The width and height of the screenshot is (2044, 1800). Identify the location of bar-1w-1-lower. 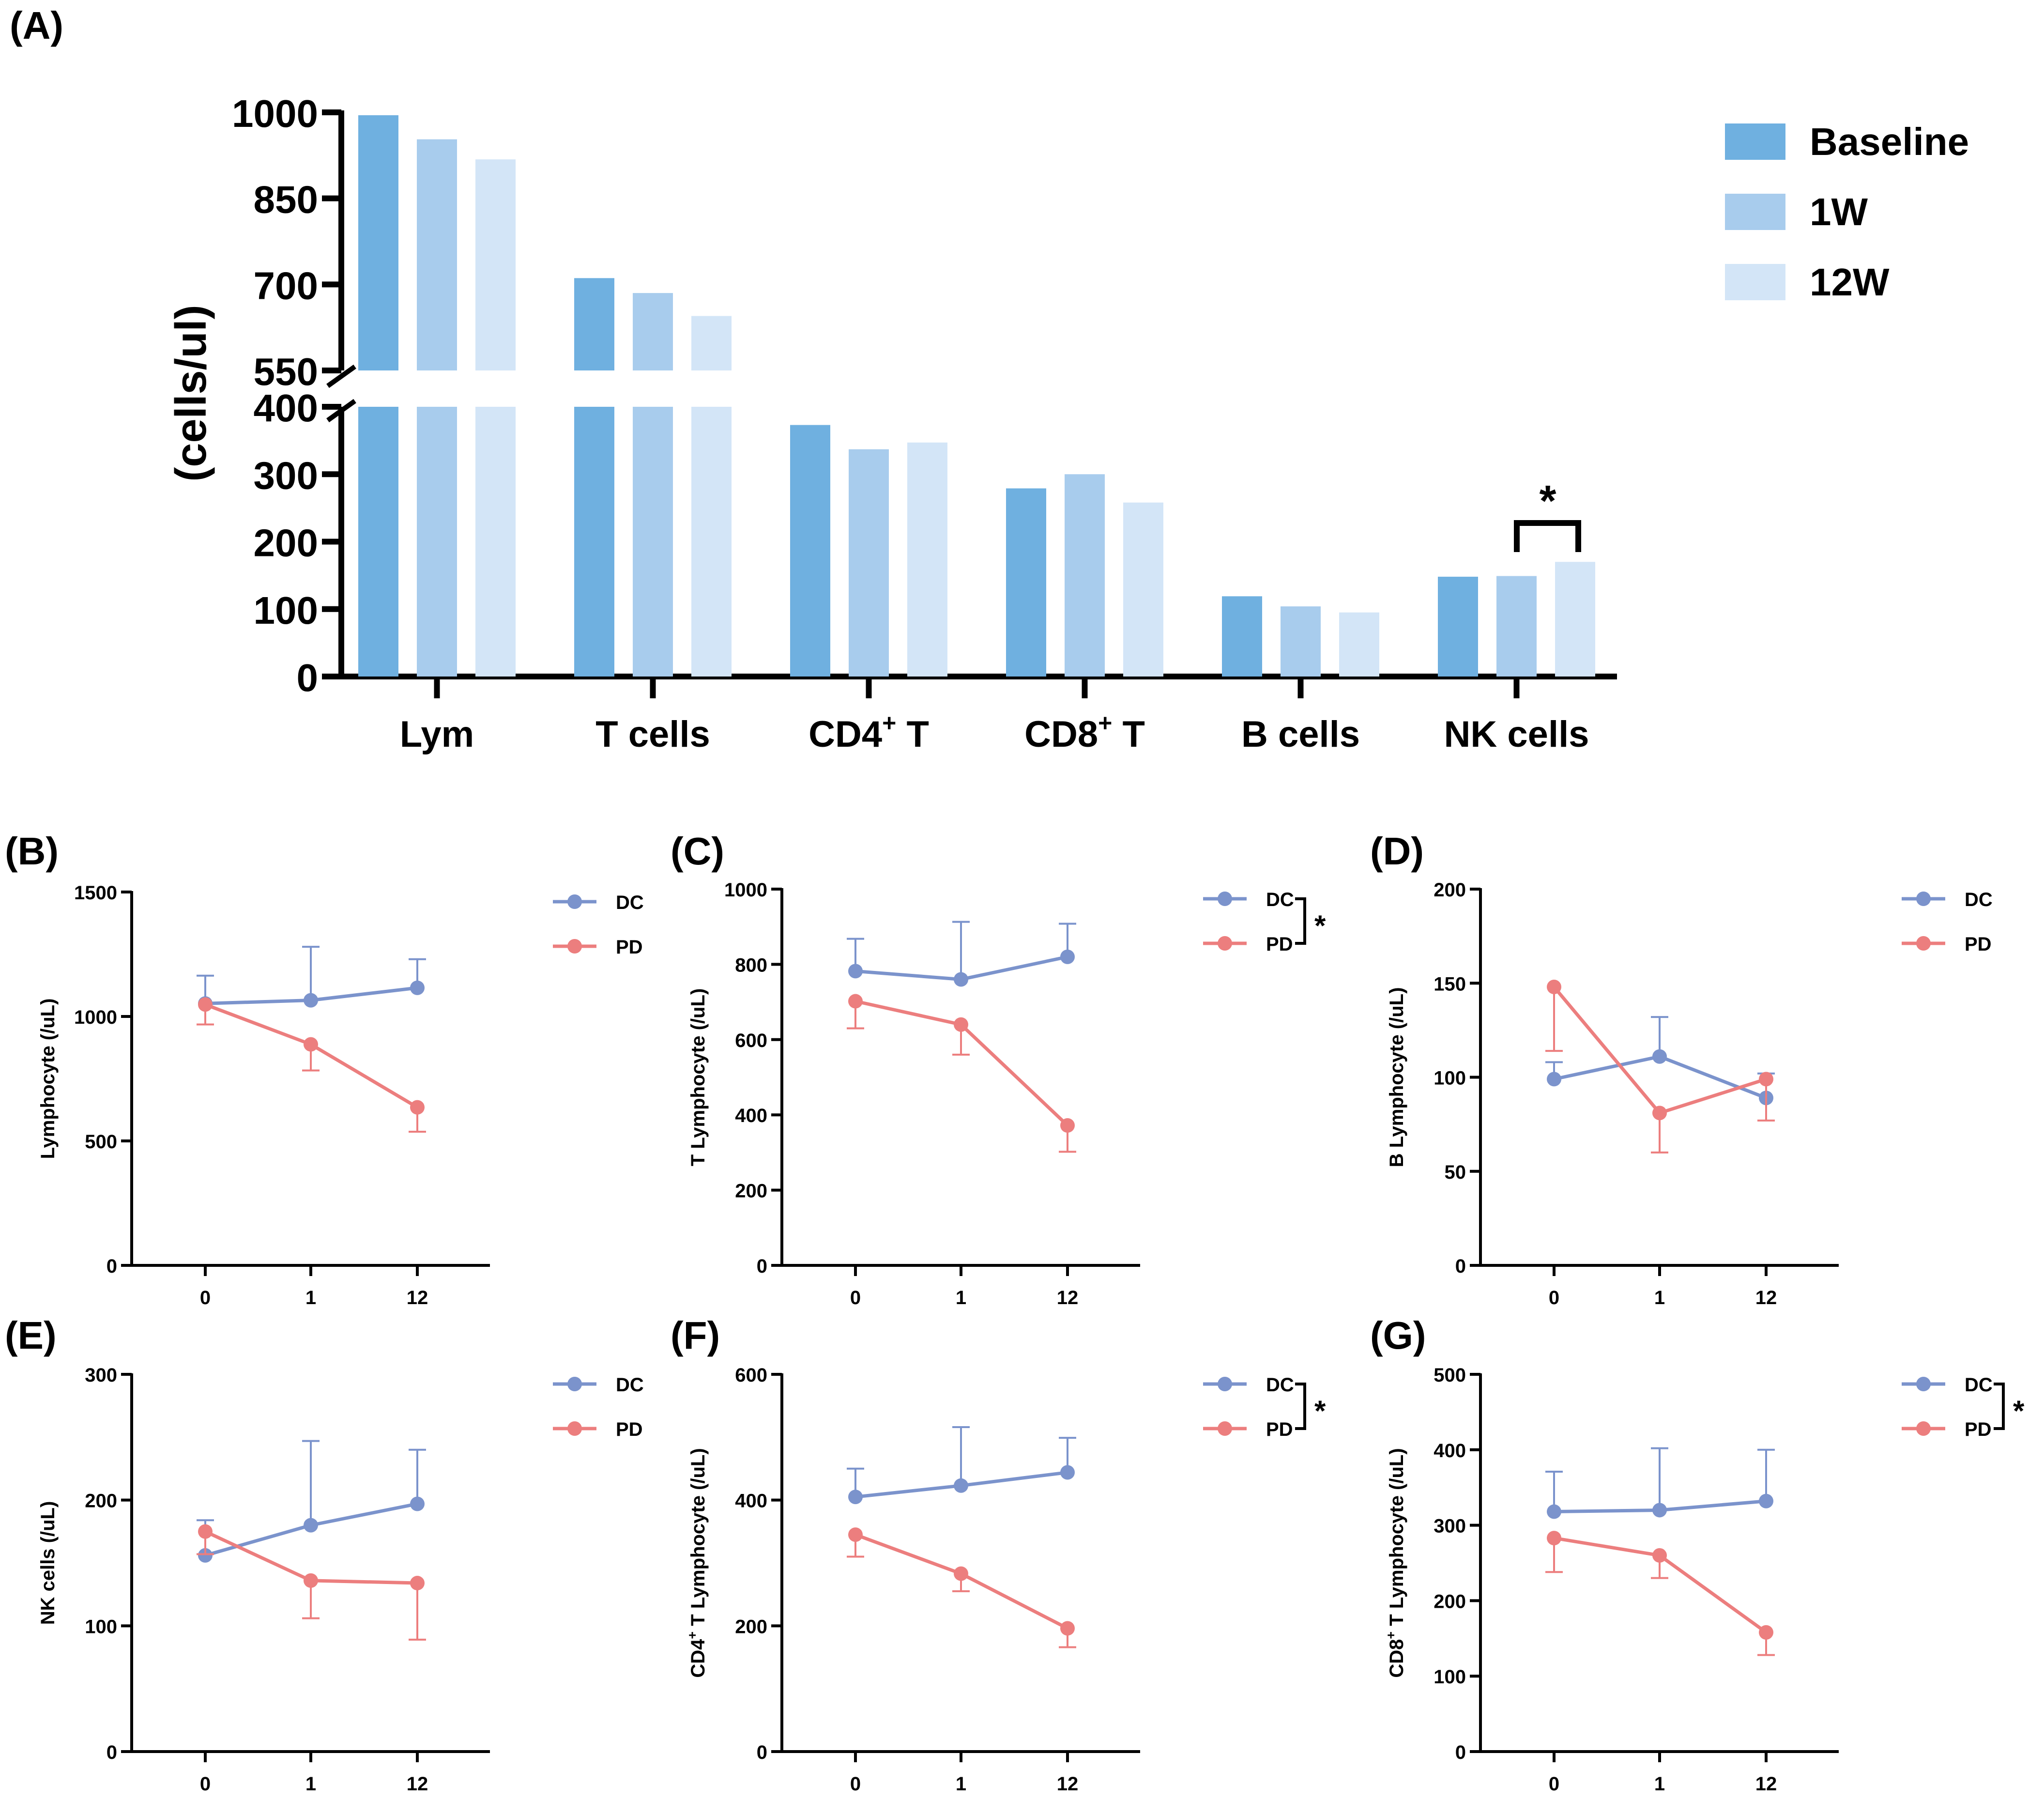
(653, 542).